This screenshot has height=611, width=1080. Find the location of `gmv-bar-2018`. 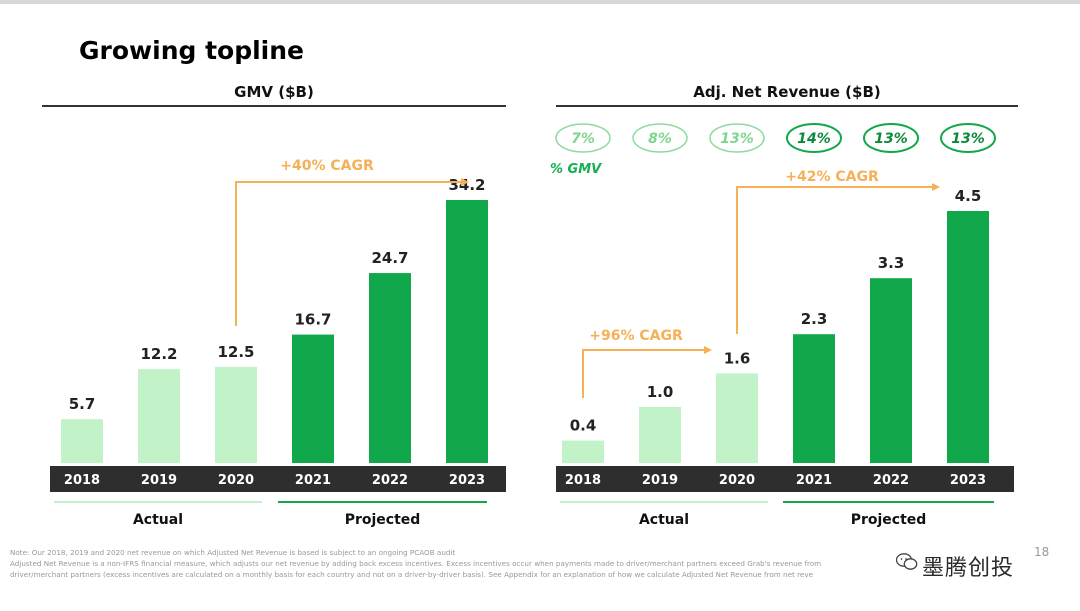

gmv-bar-2018 is located at coordinates (82, 441).